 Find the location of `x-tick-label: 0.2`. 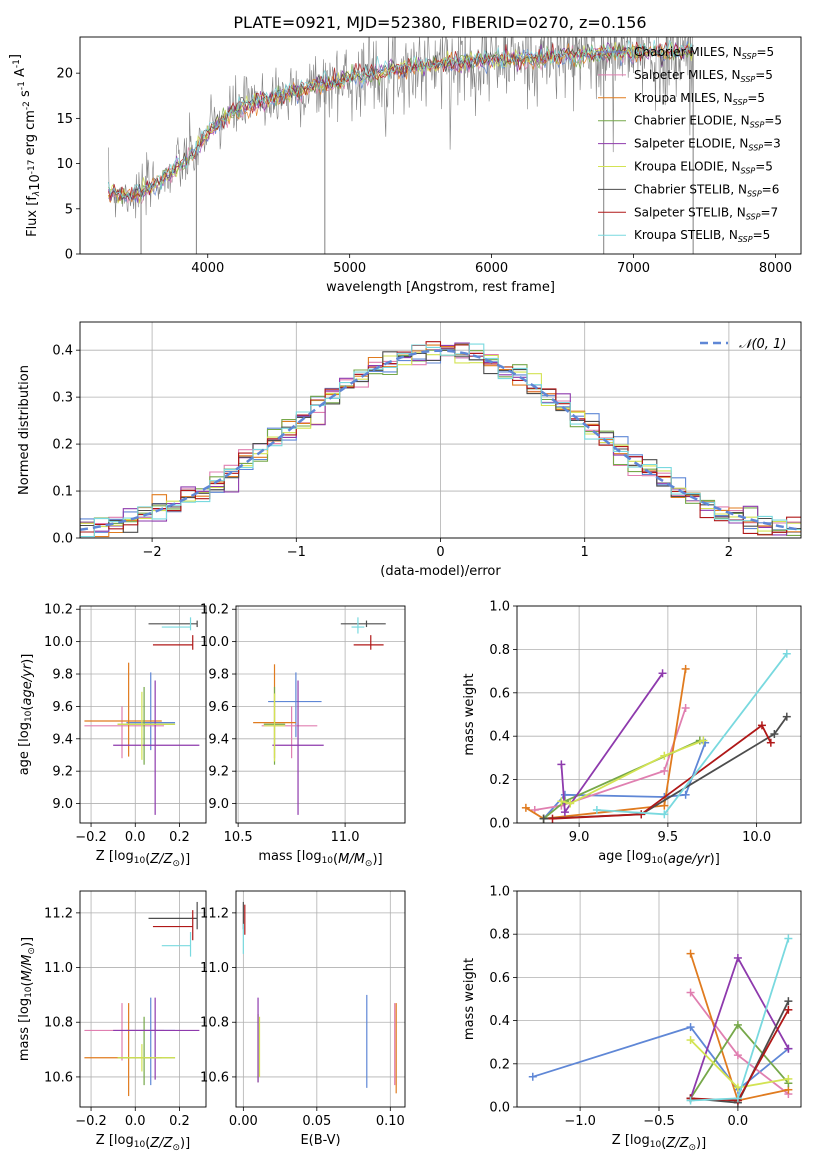

x-tick-label: 0.2 is located at coordinates (179, 1121).